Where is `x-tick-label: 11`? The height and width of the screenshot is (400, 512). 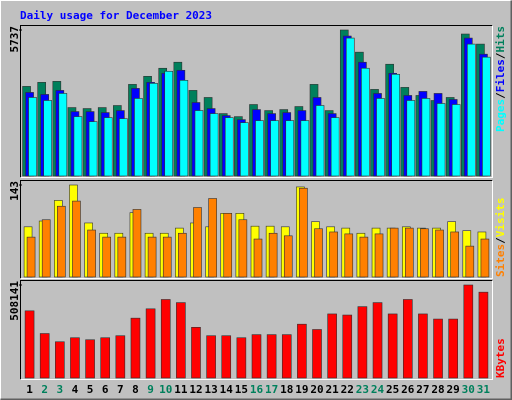 x-tick-label: 11 is located at coordinates (181, 389).